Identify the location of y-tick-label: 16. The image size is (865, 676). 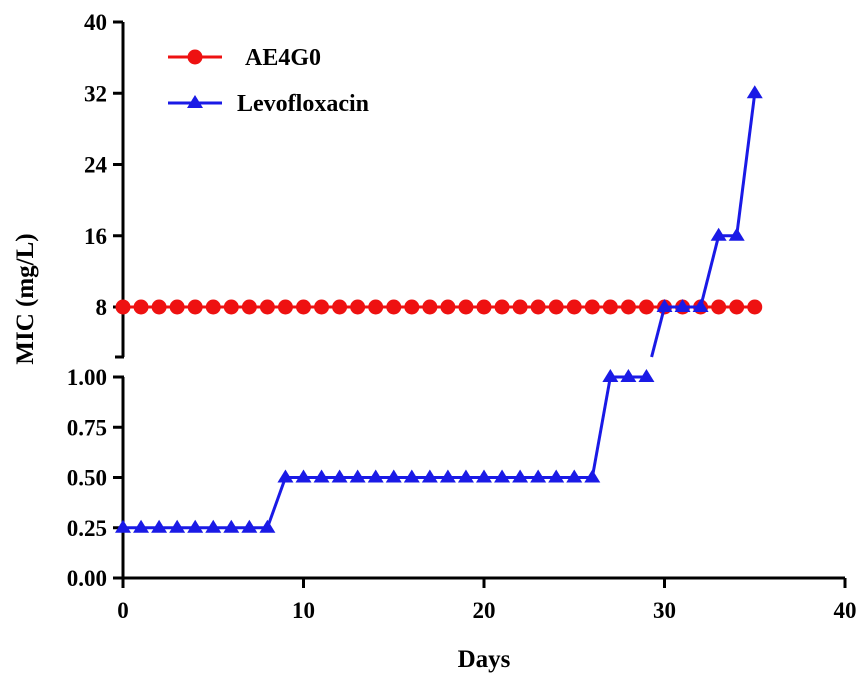
(95, 236).